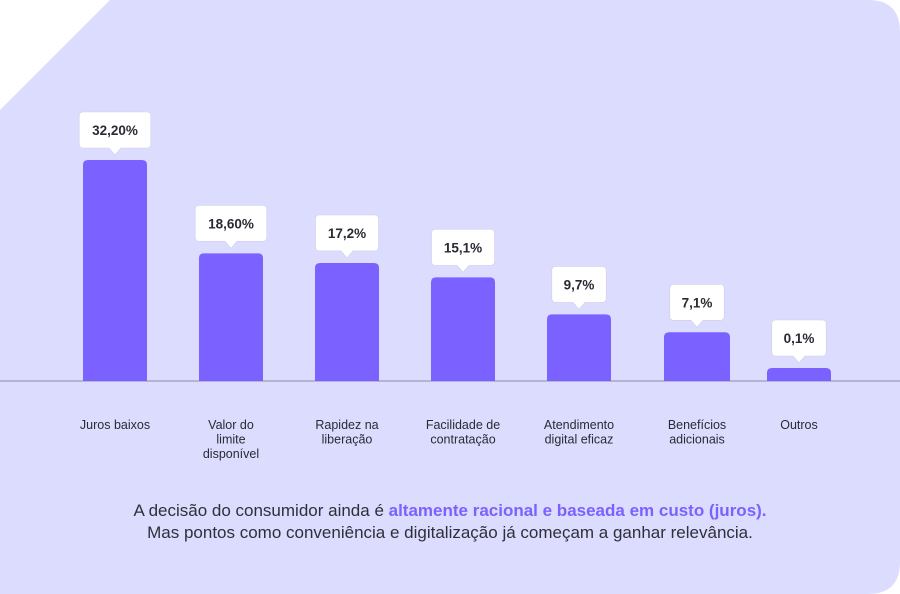  What do you see at coordinates (462, 440) in the screenshot?
I see `category-label-4-line-2: contratação` at bounding box center [462, 440].